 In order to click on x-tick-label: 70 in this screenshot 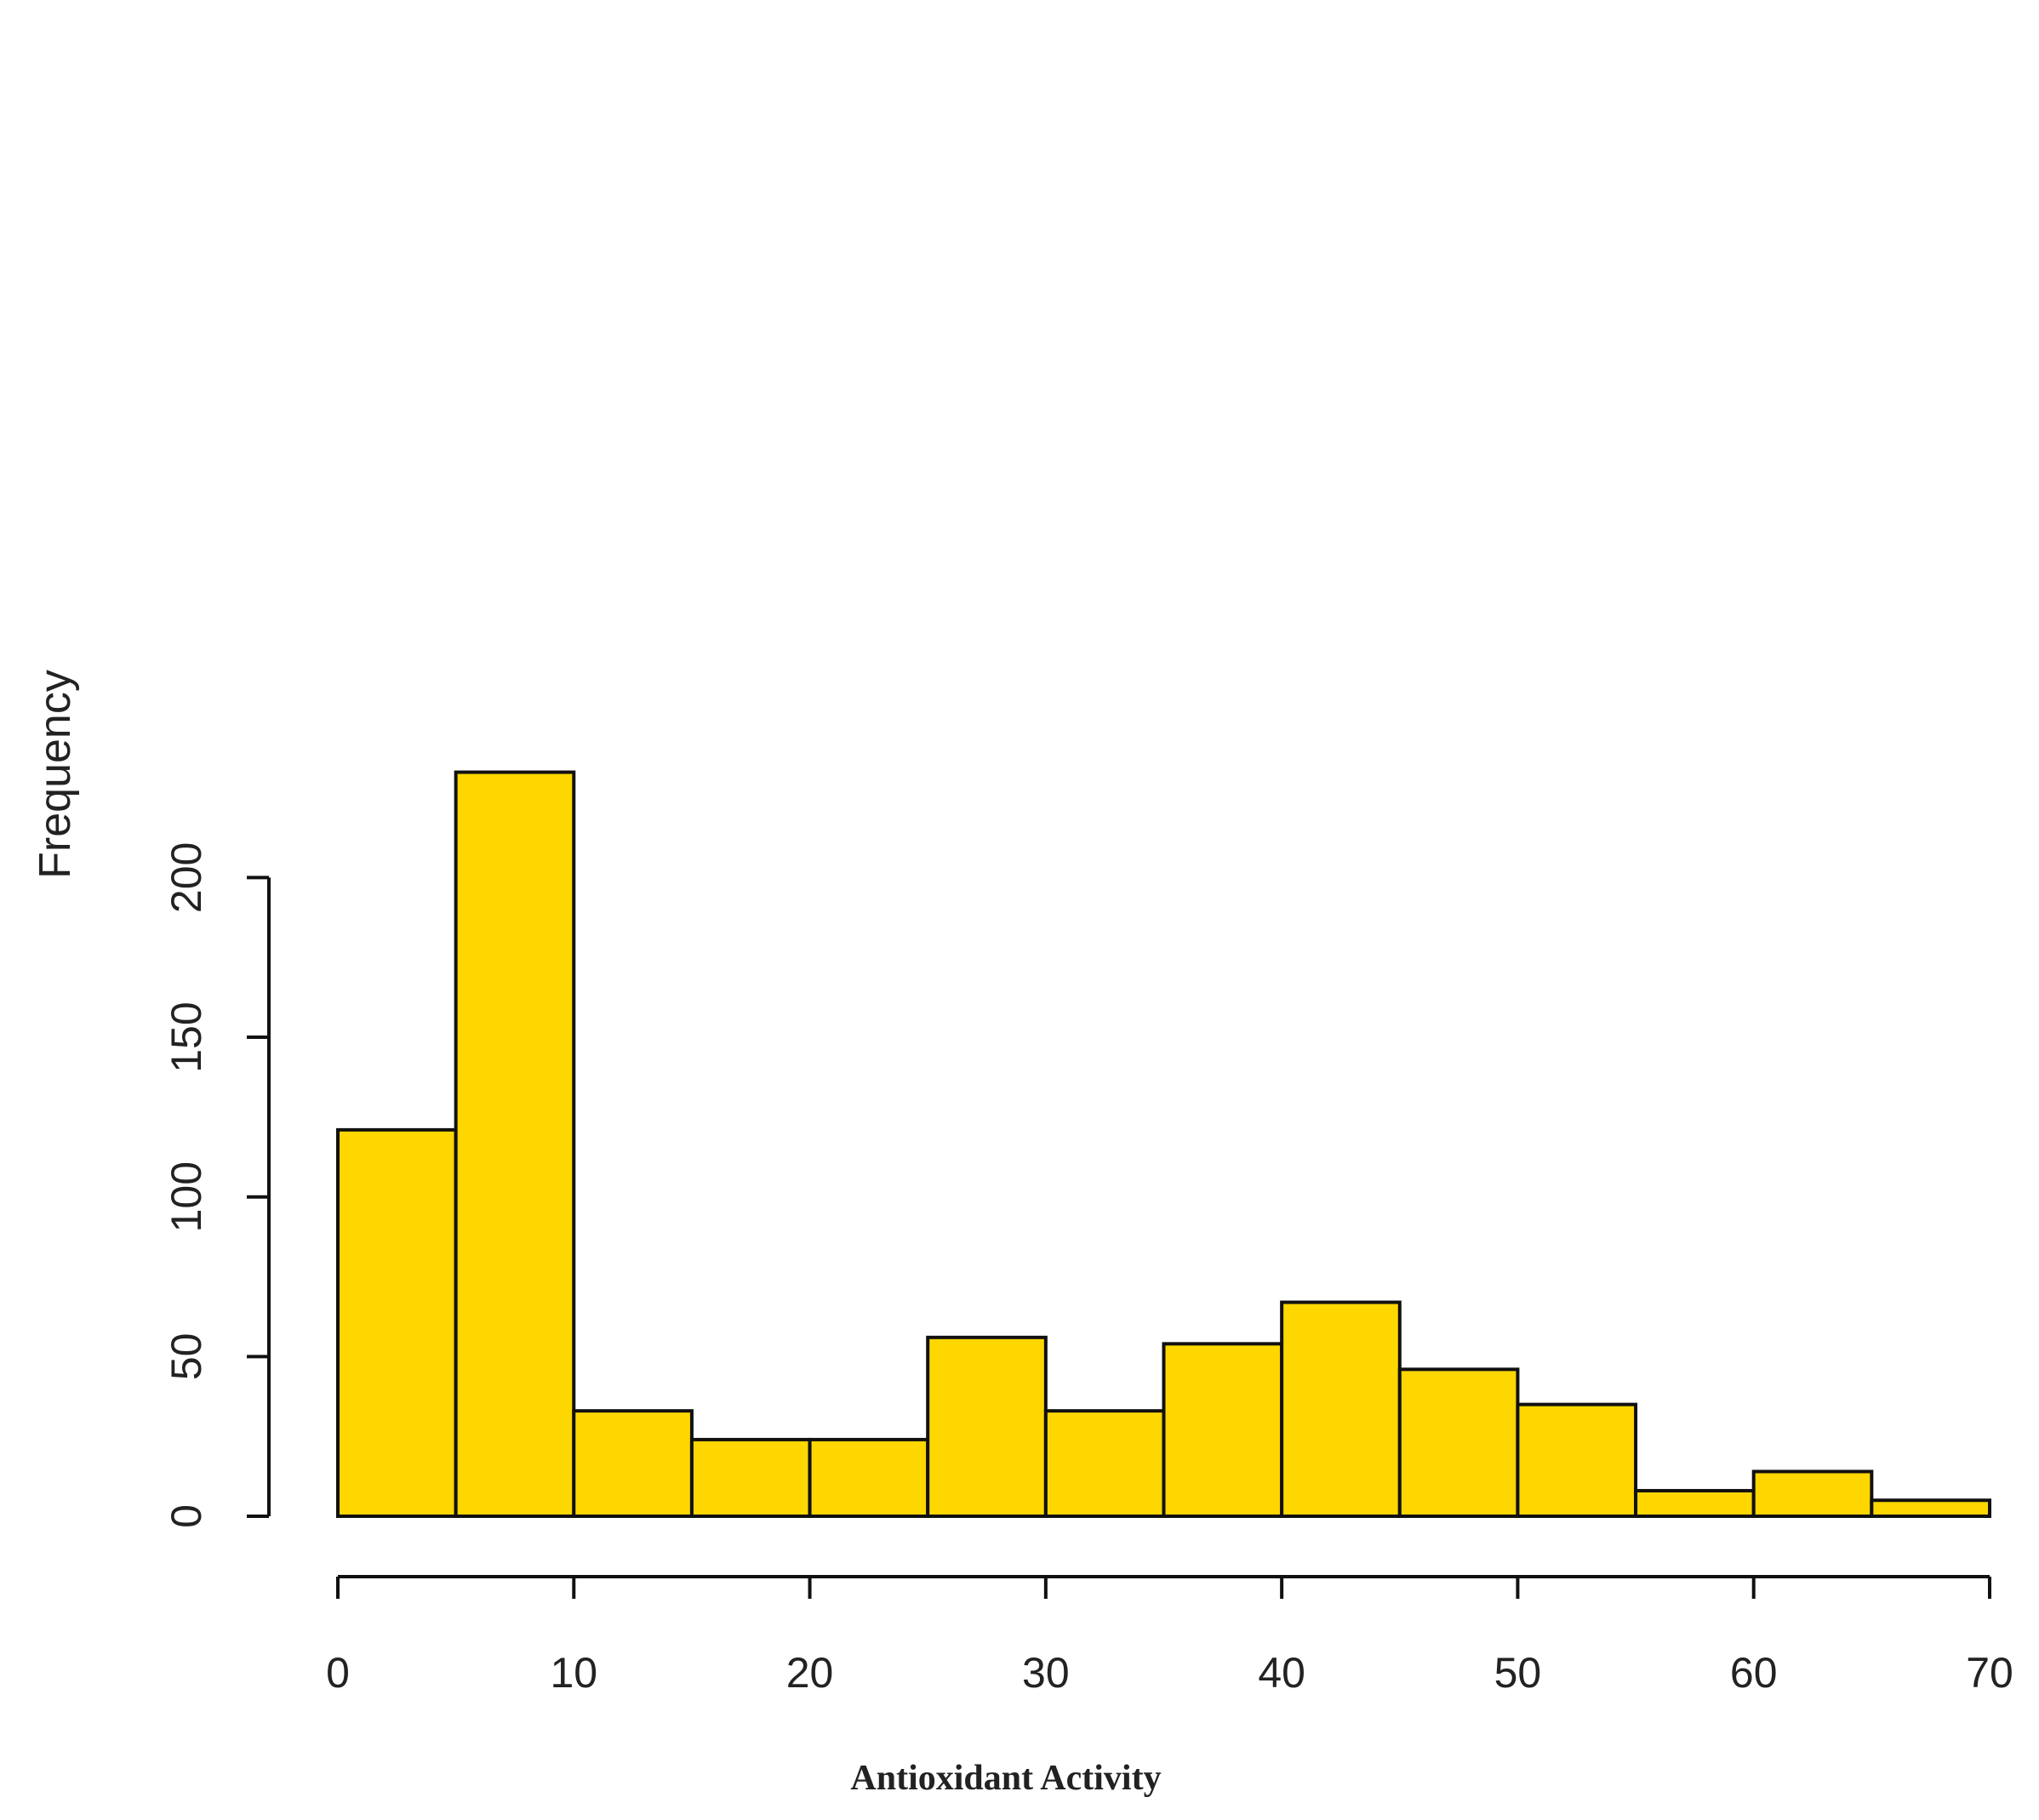, I will do `click(1990, 1673)`.